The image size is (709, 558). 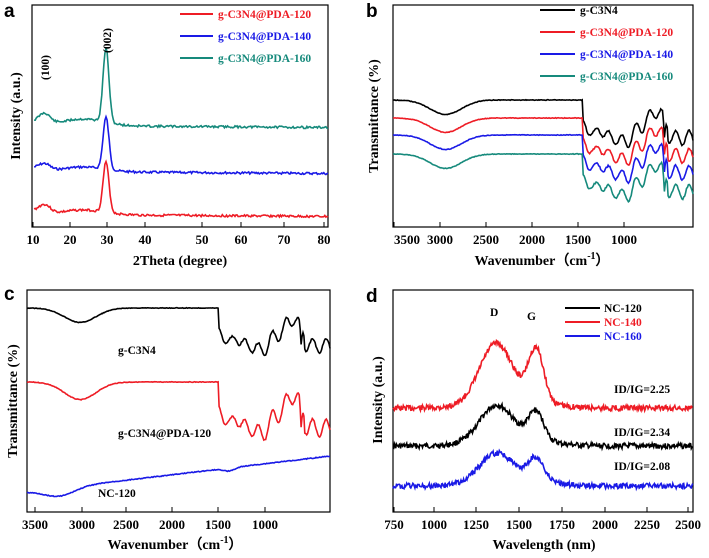 I want to click on tick-d-1000: 1000, so click(x=434, y=524).